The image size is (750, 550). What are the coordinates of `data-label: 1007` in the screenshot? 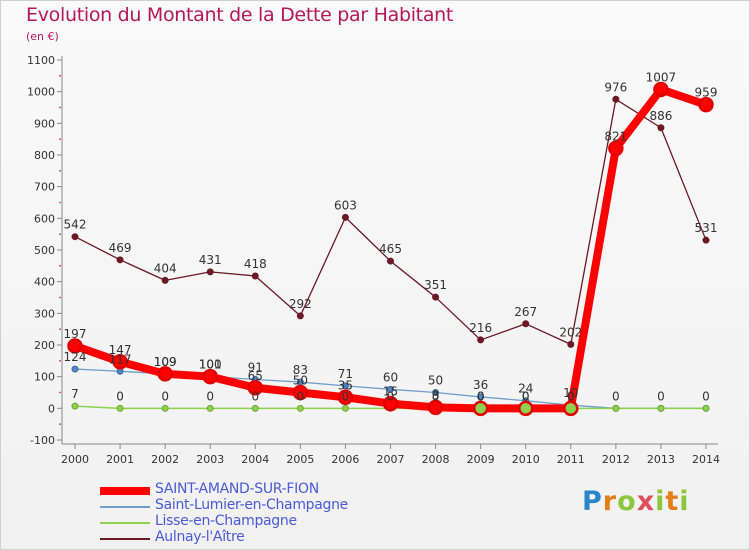 It's located at (661, 77).